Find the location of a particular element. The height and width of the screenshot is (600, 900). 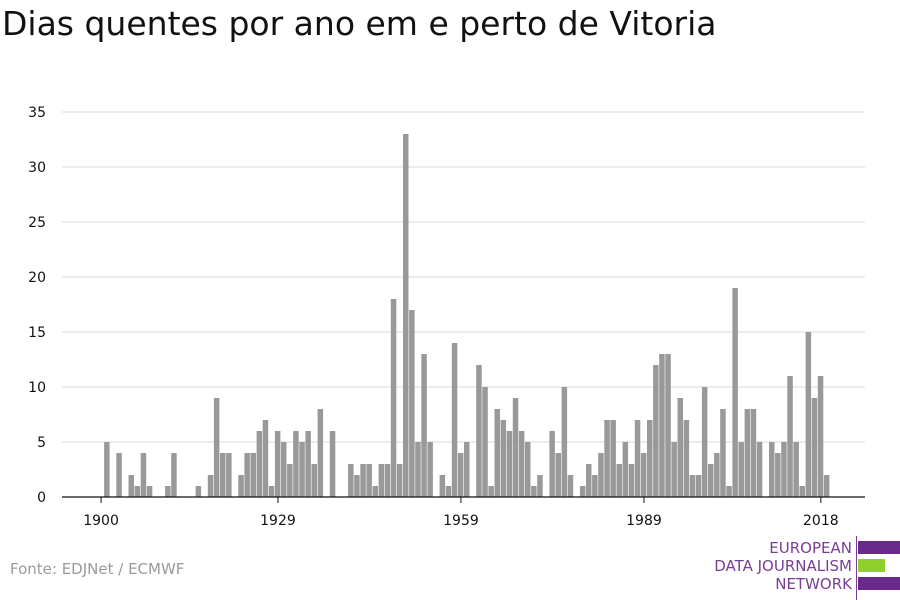

edjnet-logo: EUROPEAN DATA JOURNALISM NETWORK is located at coordinates (800, 568).